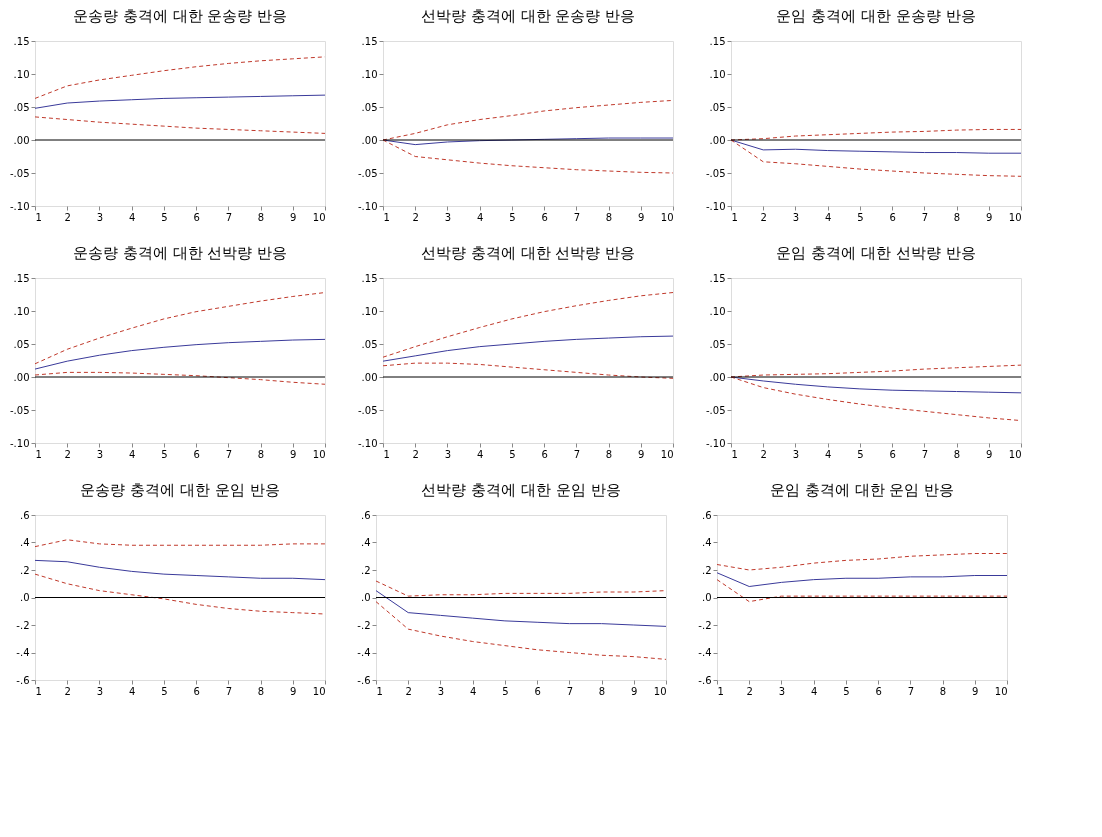 This screenshot has height=837, width=1102. I want to click on y-tick-label: -.4, so click(364, 652).